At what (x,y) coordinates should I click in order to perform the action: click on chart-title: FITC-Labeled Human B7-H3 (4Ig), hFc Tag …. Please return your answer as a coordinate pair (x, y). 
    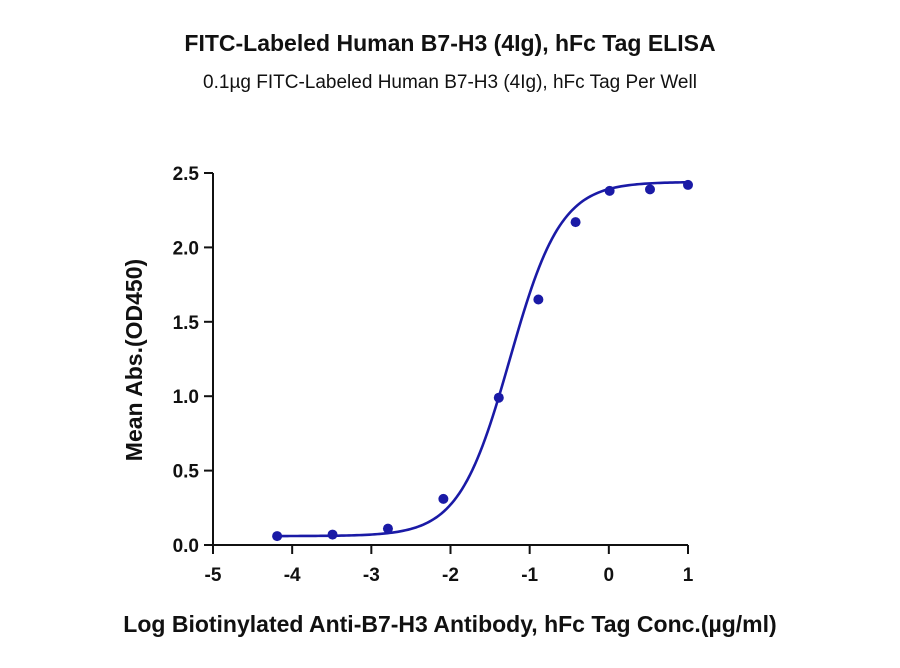
    Looking at the image, I should click on (450, 43).